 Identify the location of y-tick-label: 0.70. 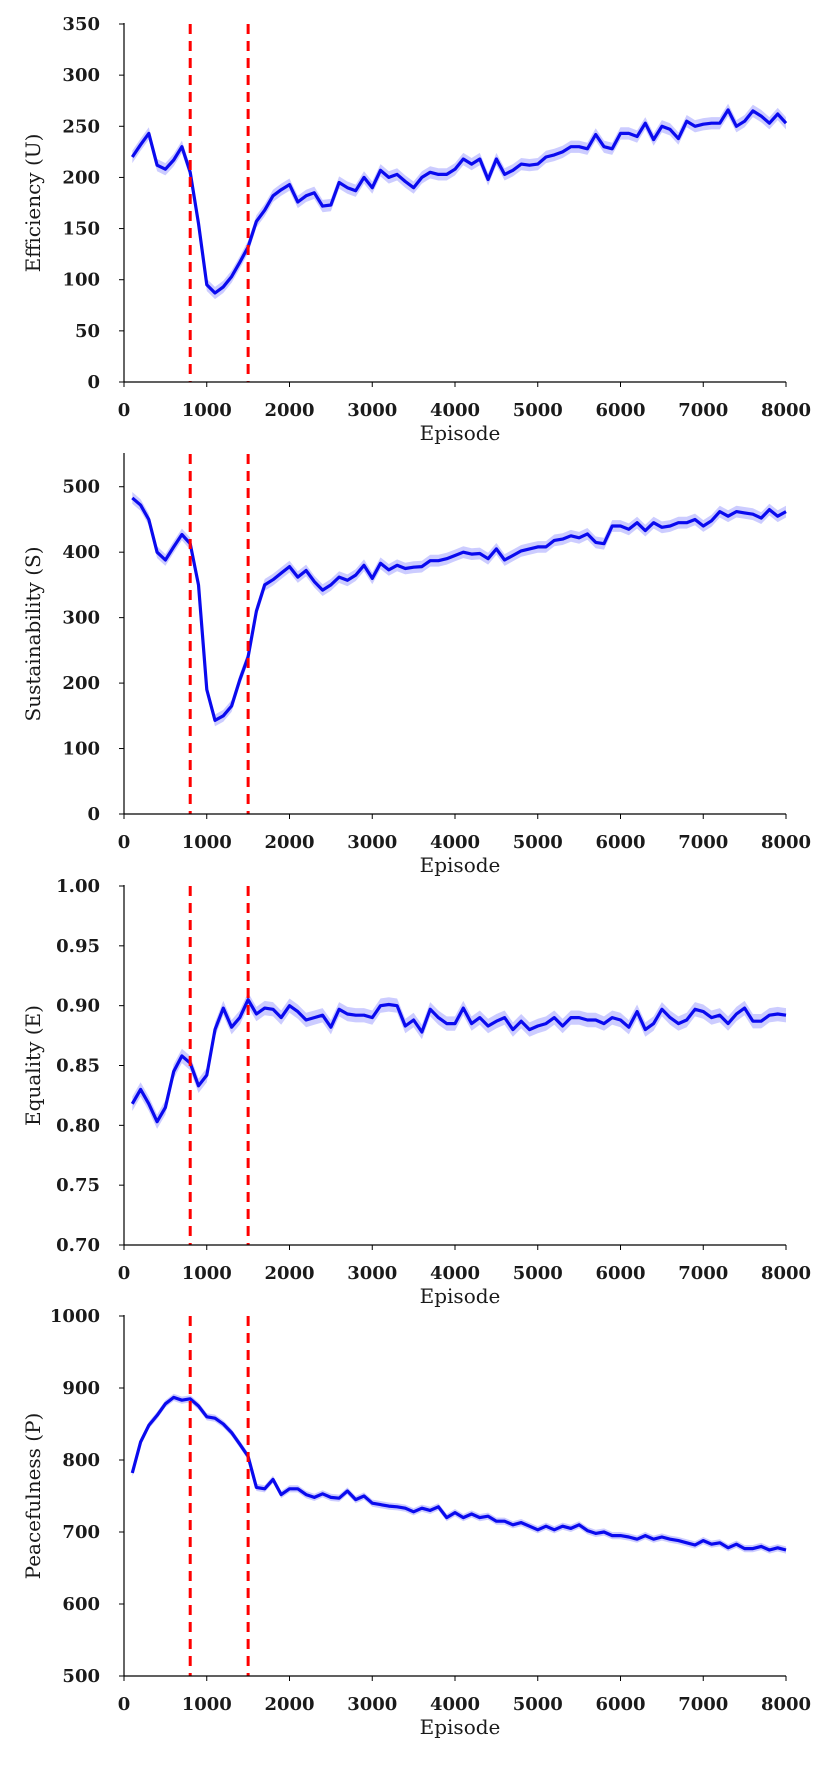
(78, 1245).